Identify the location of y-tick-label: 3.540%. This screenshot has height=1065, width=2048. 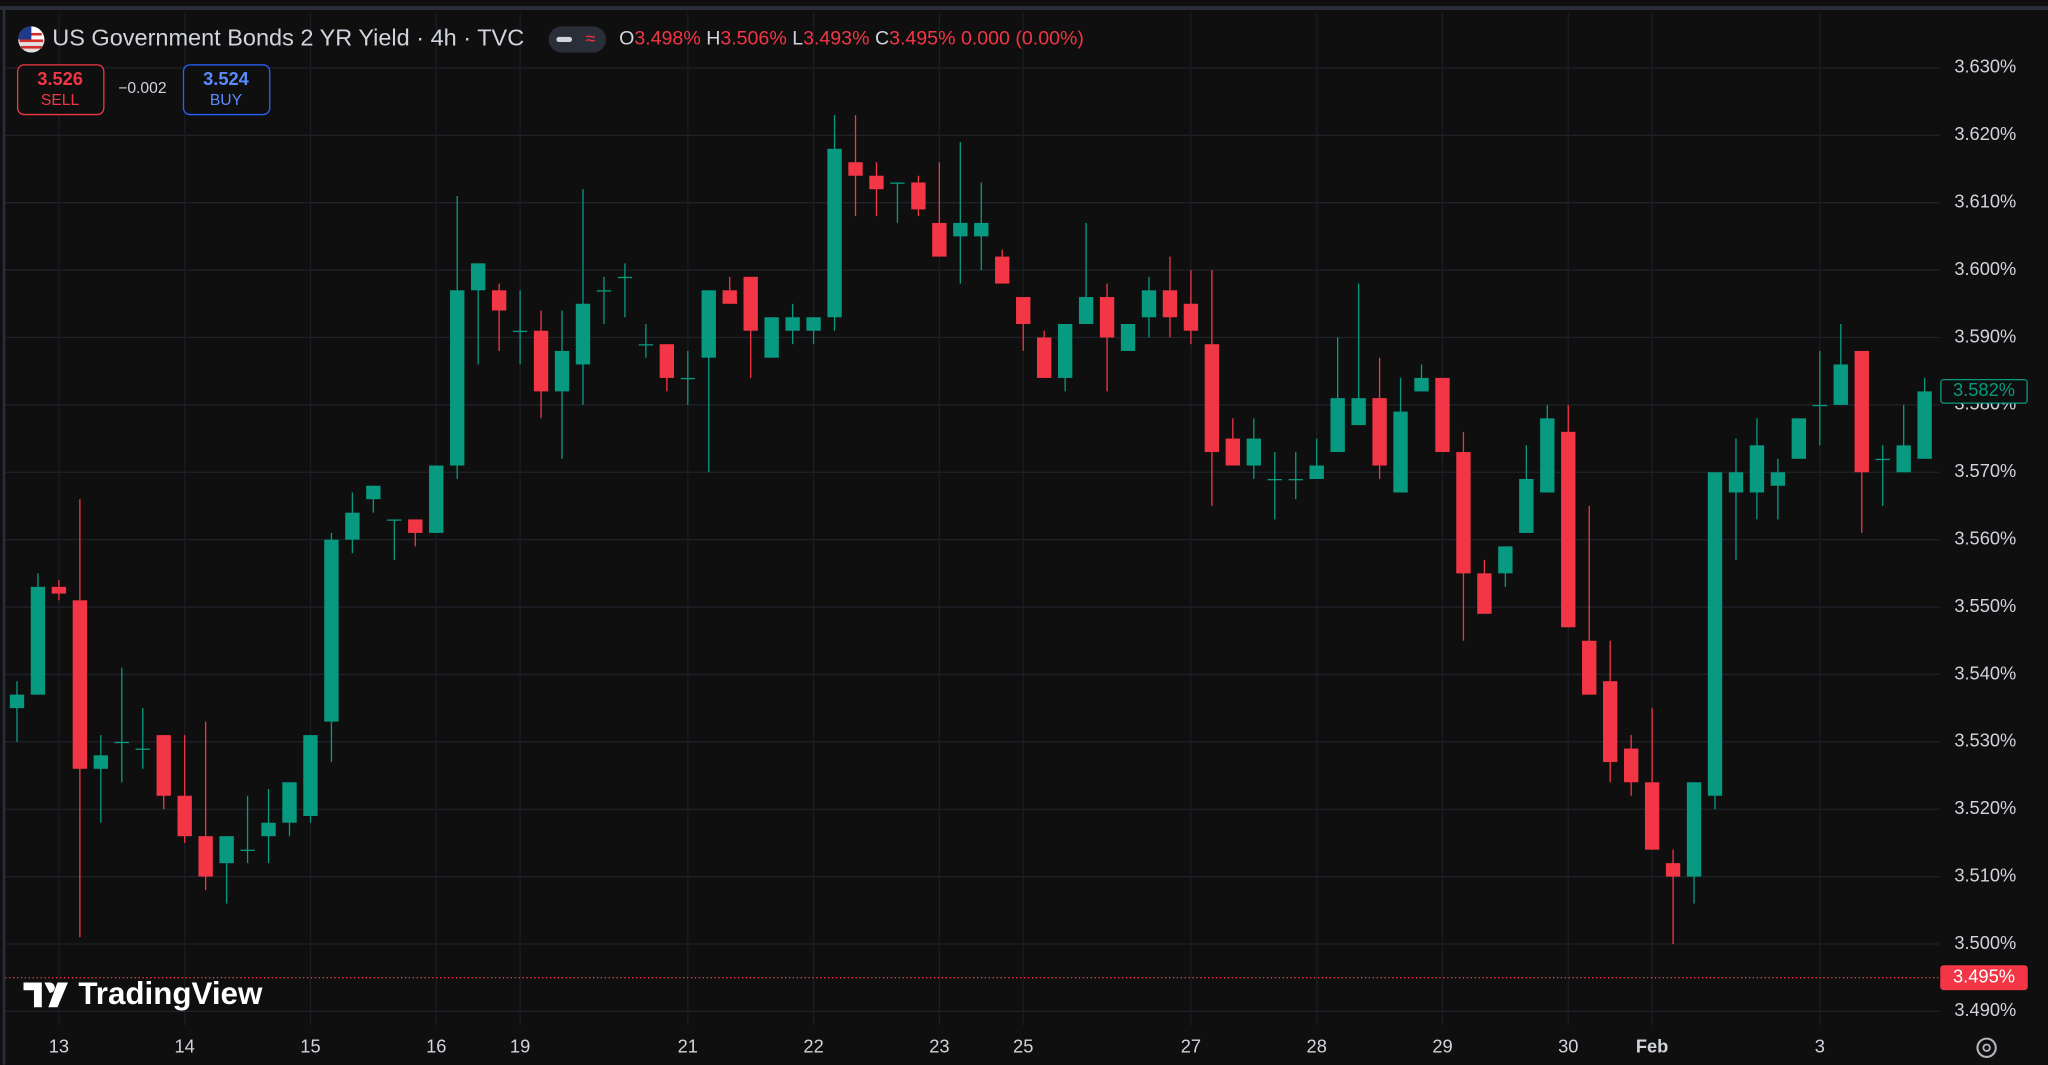
(1985, 672).